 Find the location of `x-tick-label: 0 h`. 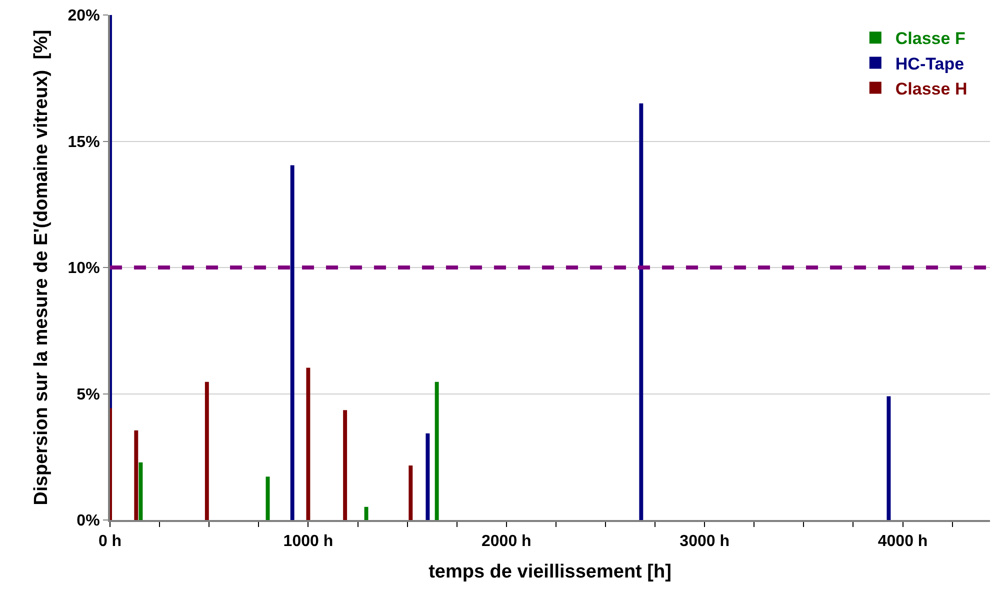

x-tick-label: 0 h is located at coordinates (110, 541).